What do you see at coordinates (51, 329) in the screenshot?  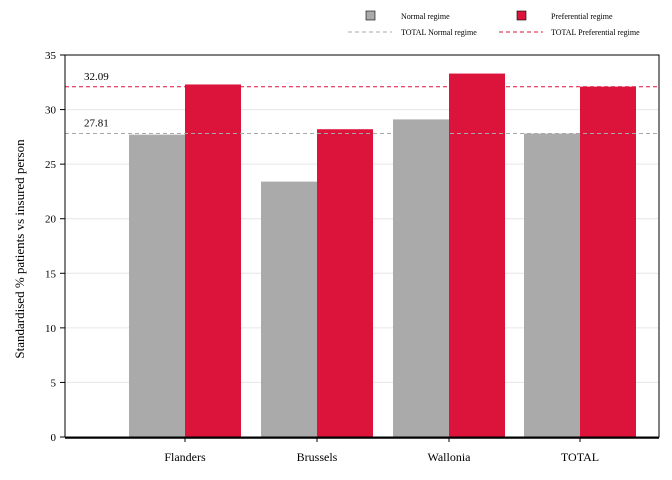 I see `y-tick-label: 10` at bounding box center [51, 329].